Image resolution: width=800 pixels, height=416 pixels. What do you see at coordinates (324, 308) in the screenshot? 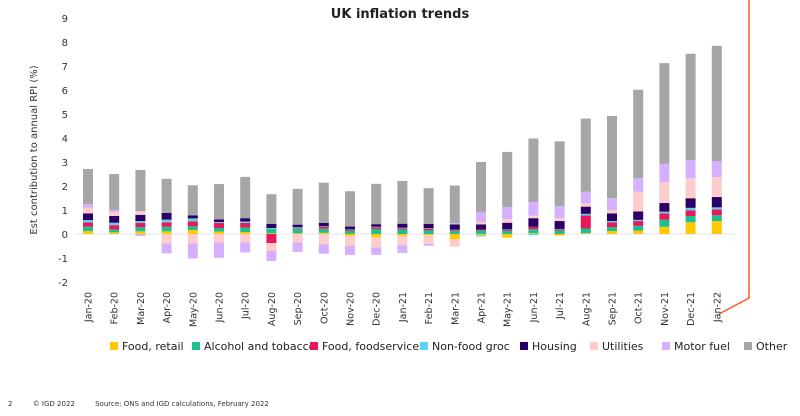
I see `x-tick-label: Oct-20` at bounding box center [324, 308].